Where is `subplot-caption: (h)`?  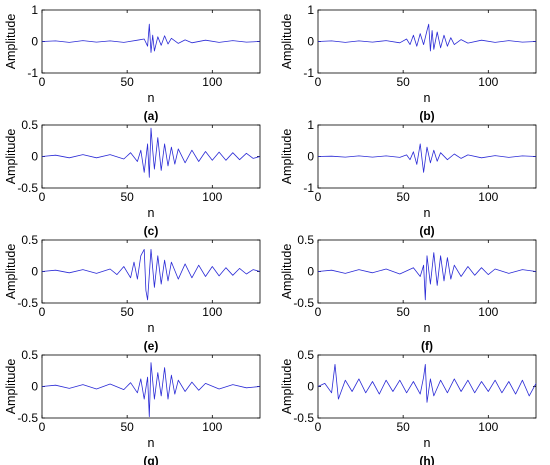 subplot-caption: (h) is located at coordinates (426, 459).